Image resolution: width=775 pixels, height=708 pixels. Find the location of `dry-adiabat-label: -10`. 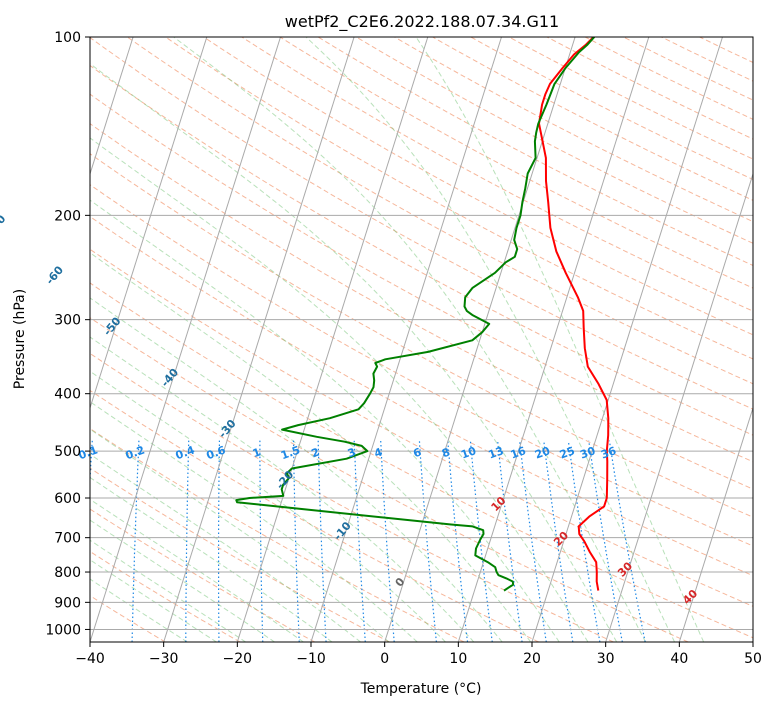

dry-adiabat-label: -10 is located at coordinates (342, 531).